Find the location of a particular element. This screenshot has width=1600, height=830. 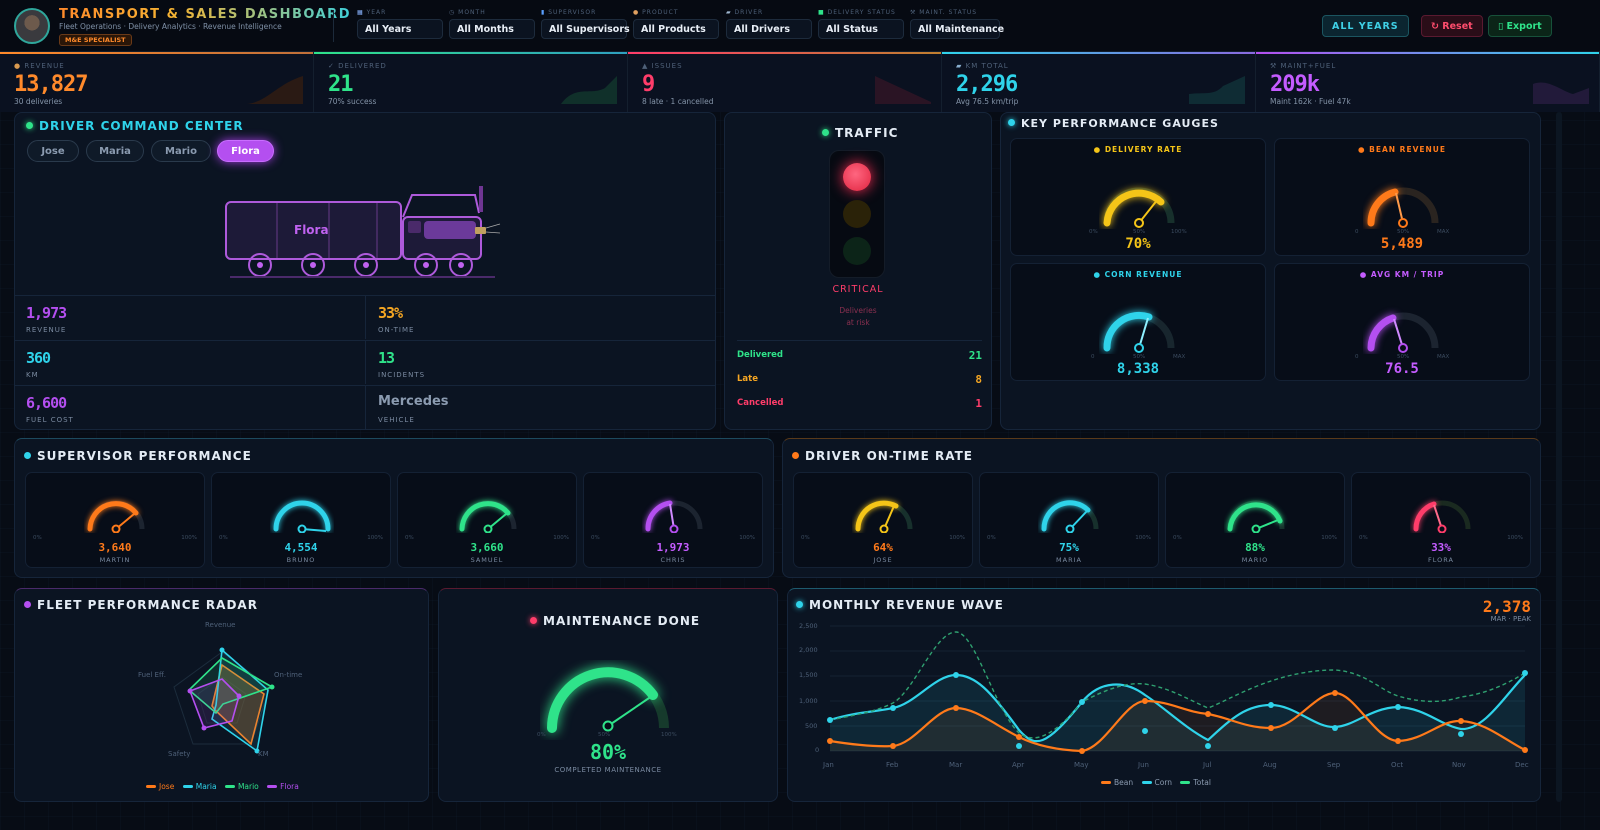

gauge-value: 4,554 is located at coordinates (301, 547).